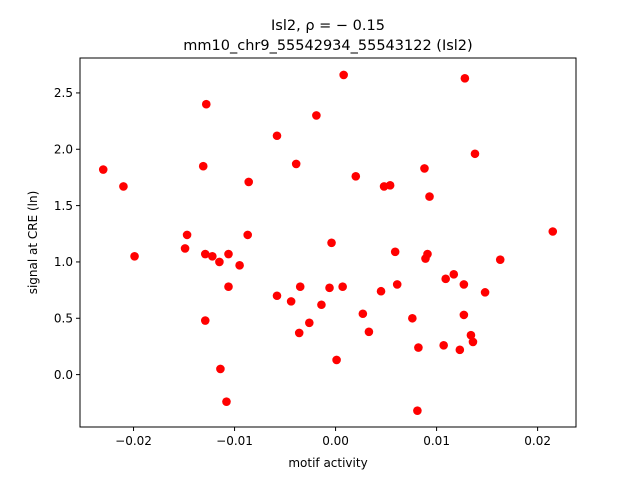 The height and width of the screenshot is (480, 640). Describe the element at coordinates (436, 441) in the screenshot. I see `x-tick-label: 0.01` at that location.